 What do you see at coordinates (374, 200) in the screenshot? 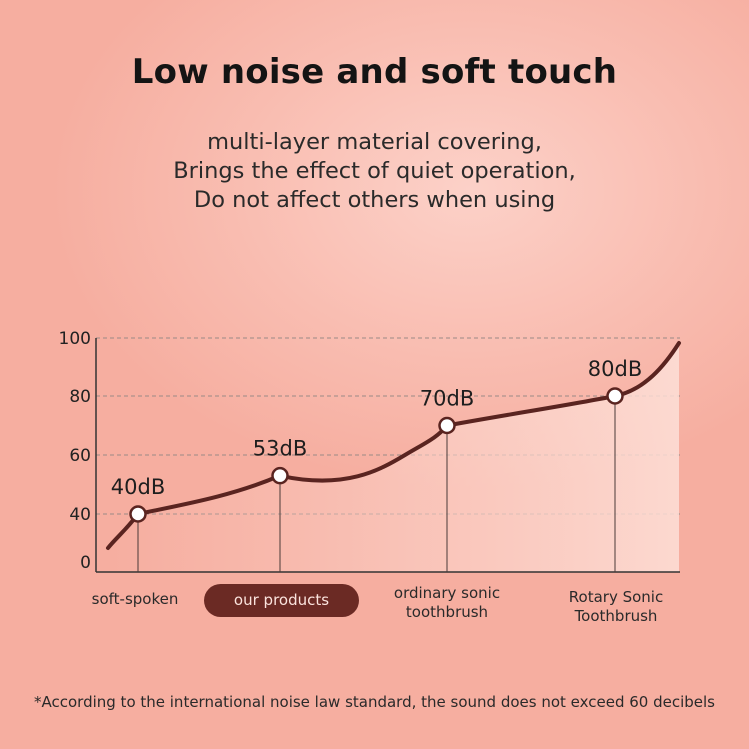
I see `subtitle-line-3: Do not affect others when using` at bounding box center [374, 200].